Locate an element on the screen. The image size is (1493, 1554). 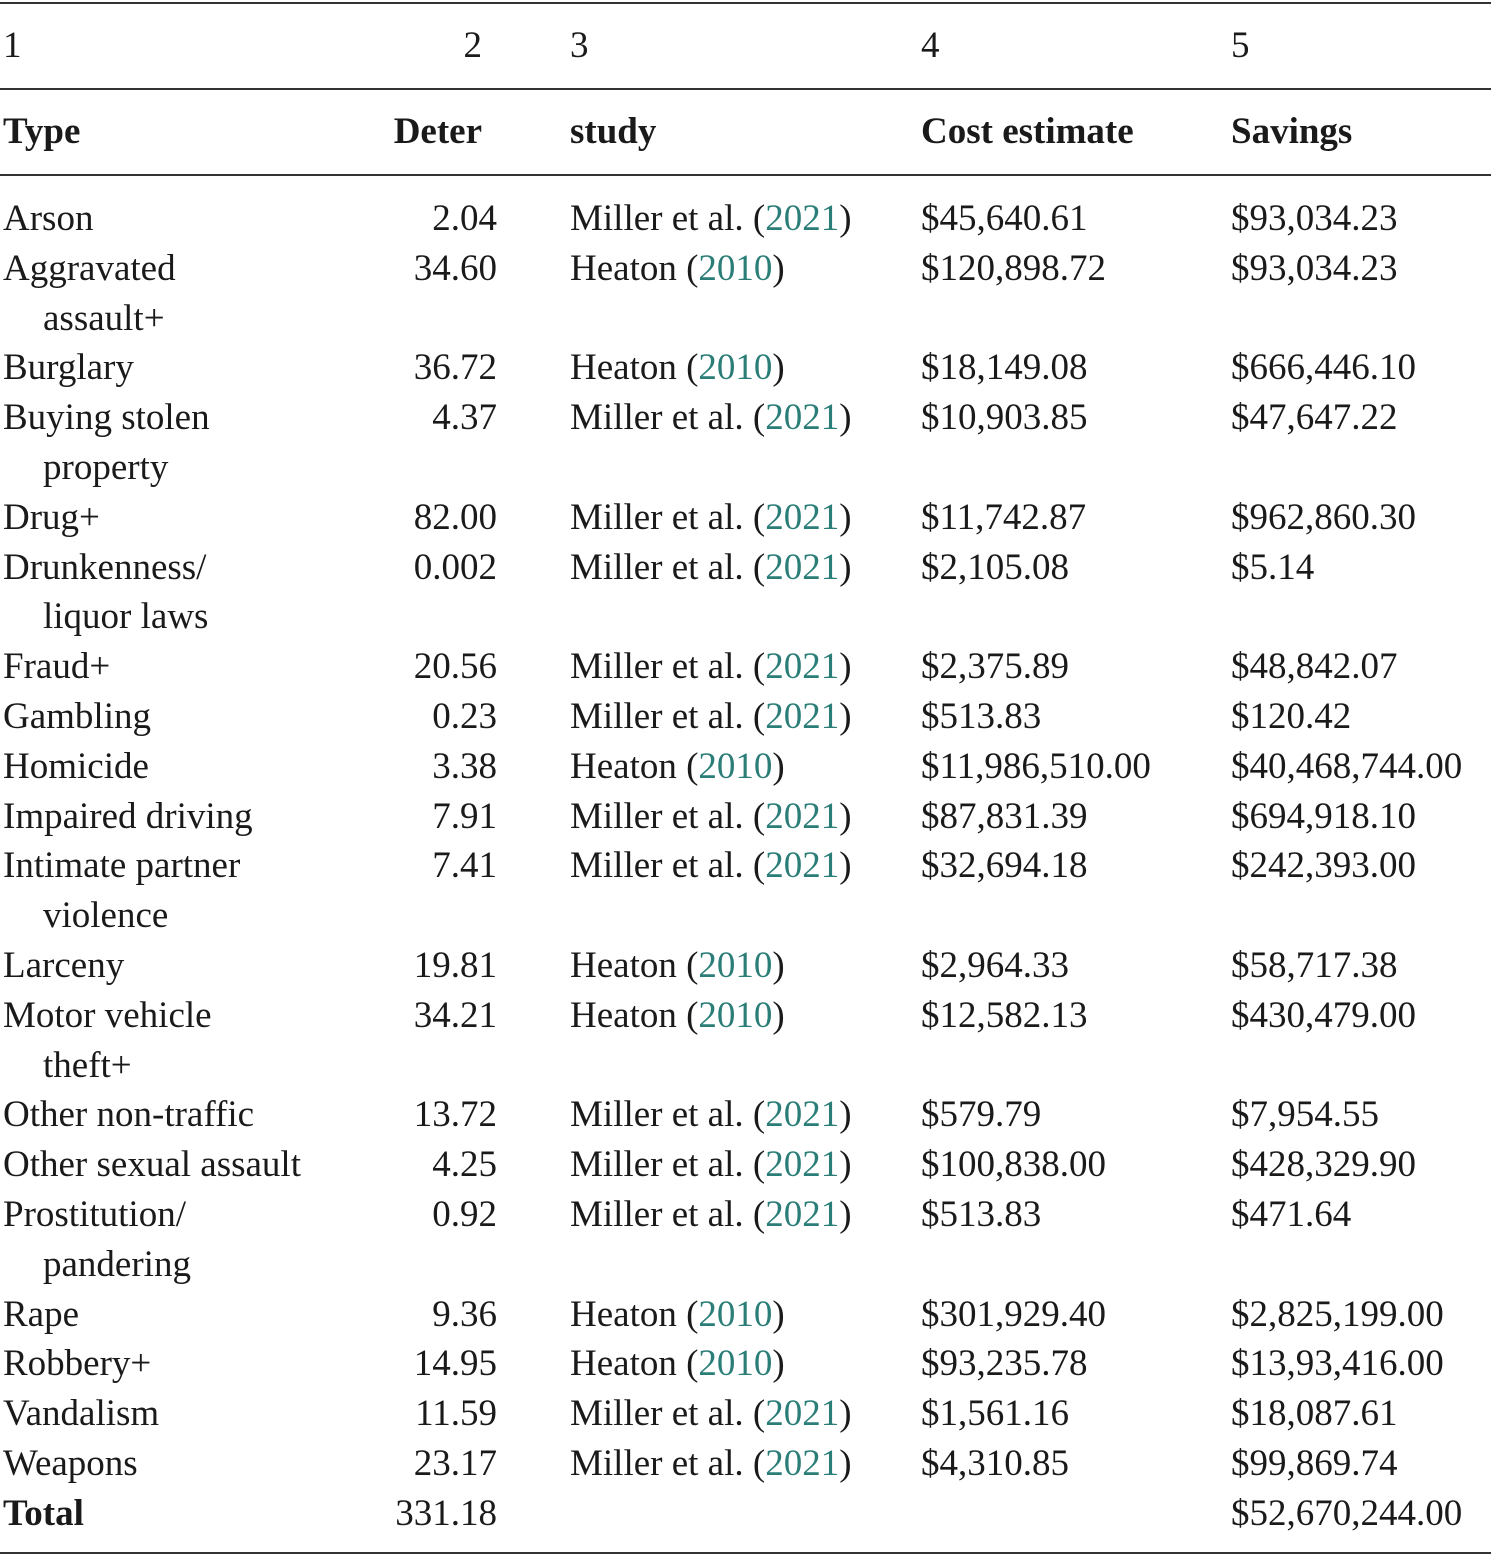
empty-cell is located at coordinates (720, 1521).